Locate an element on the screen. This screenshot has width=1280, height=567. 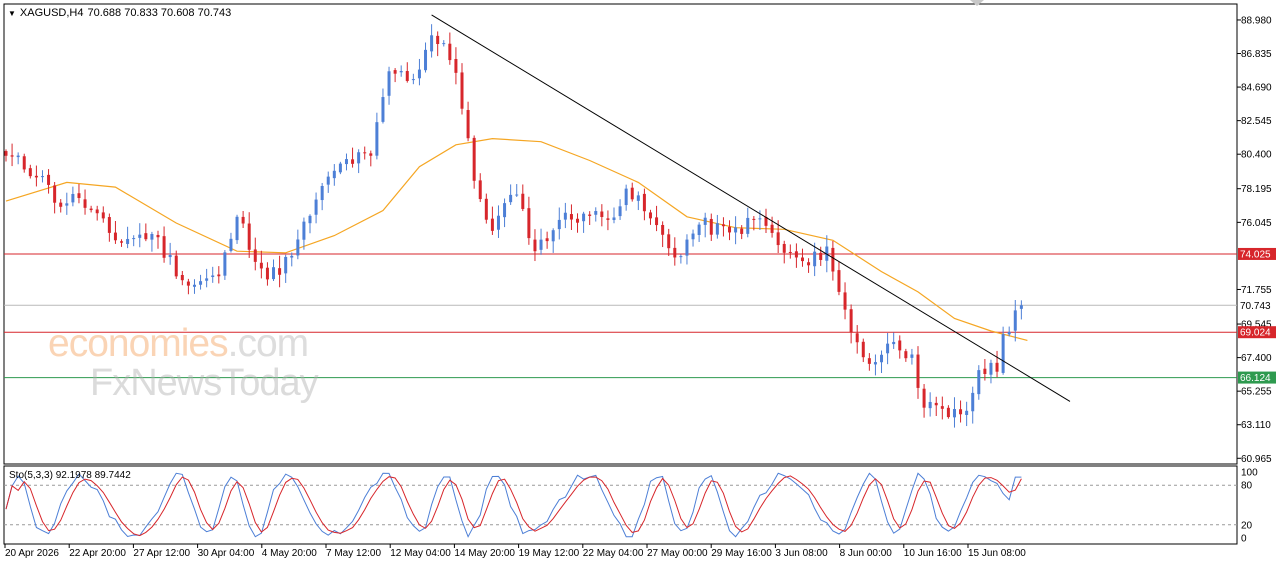
level-badge-bg is located at coordinates (1257, 332).